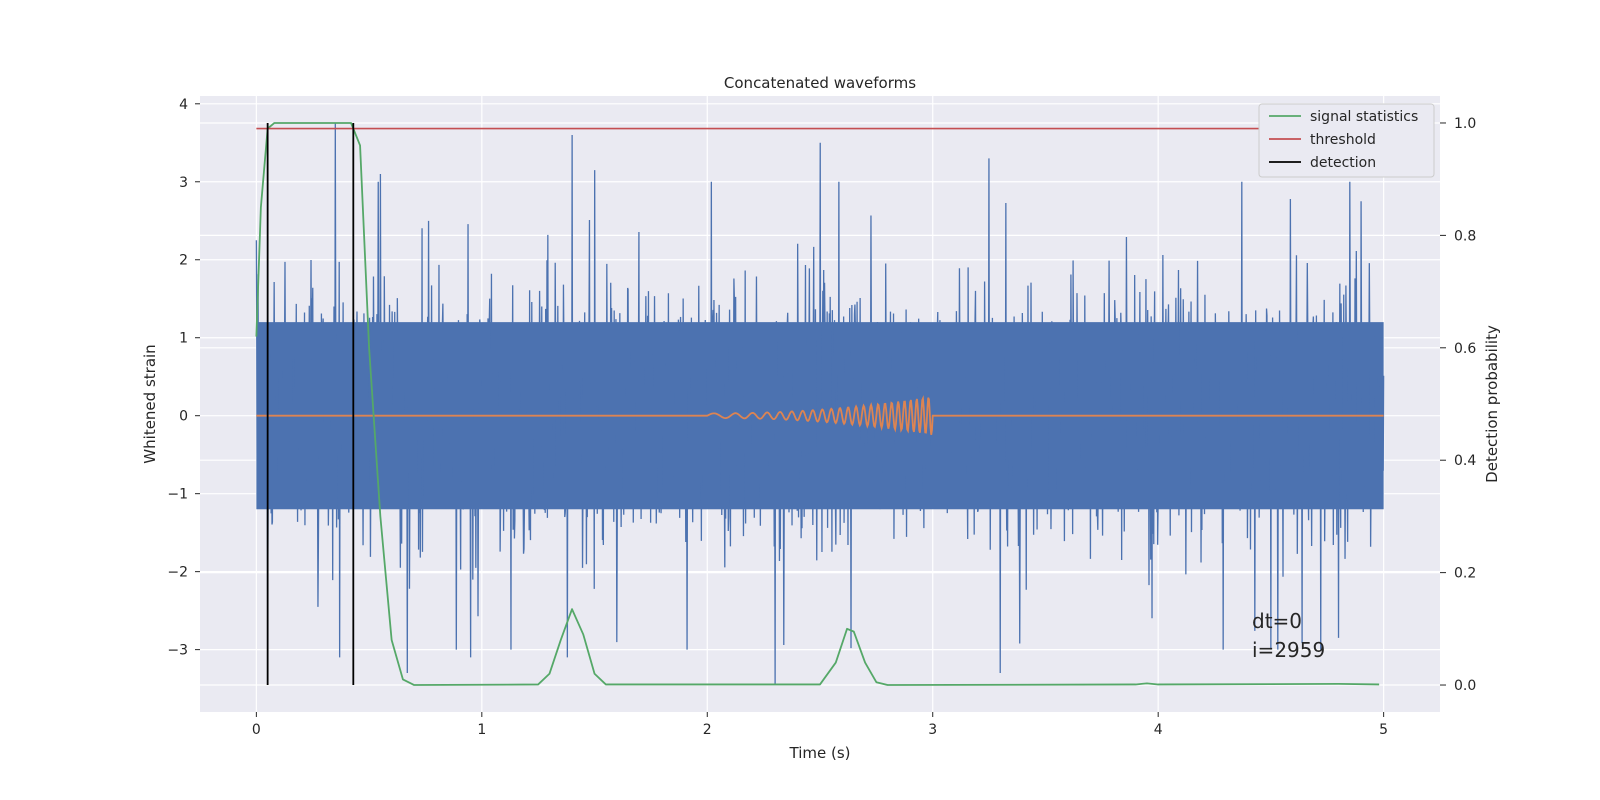 This screenshot has width=1600, height=800. Describe the element at coordinates (1465, 349) in the screenshot. I see `y2-tick-label: 0.6` at that location.